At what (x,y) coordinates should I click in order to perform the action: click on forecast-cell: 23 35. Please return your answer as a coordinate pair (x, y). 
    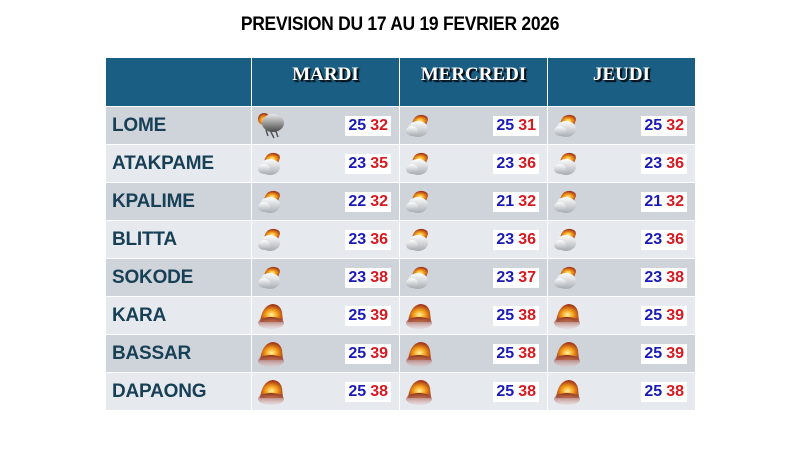
    Looking at the image, I should click on (325, 163).